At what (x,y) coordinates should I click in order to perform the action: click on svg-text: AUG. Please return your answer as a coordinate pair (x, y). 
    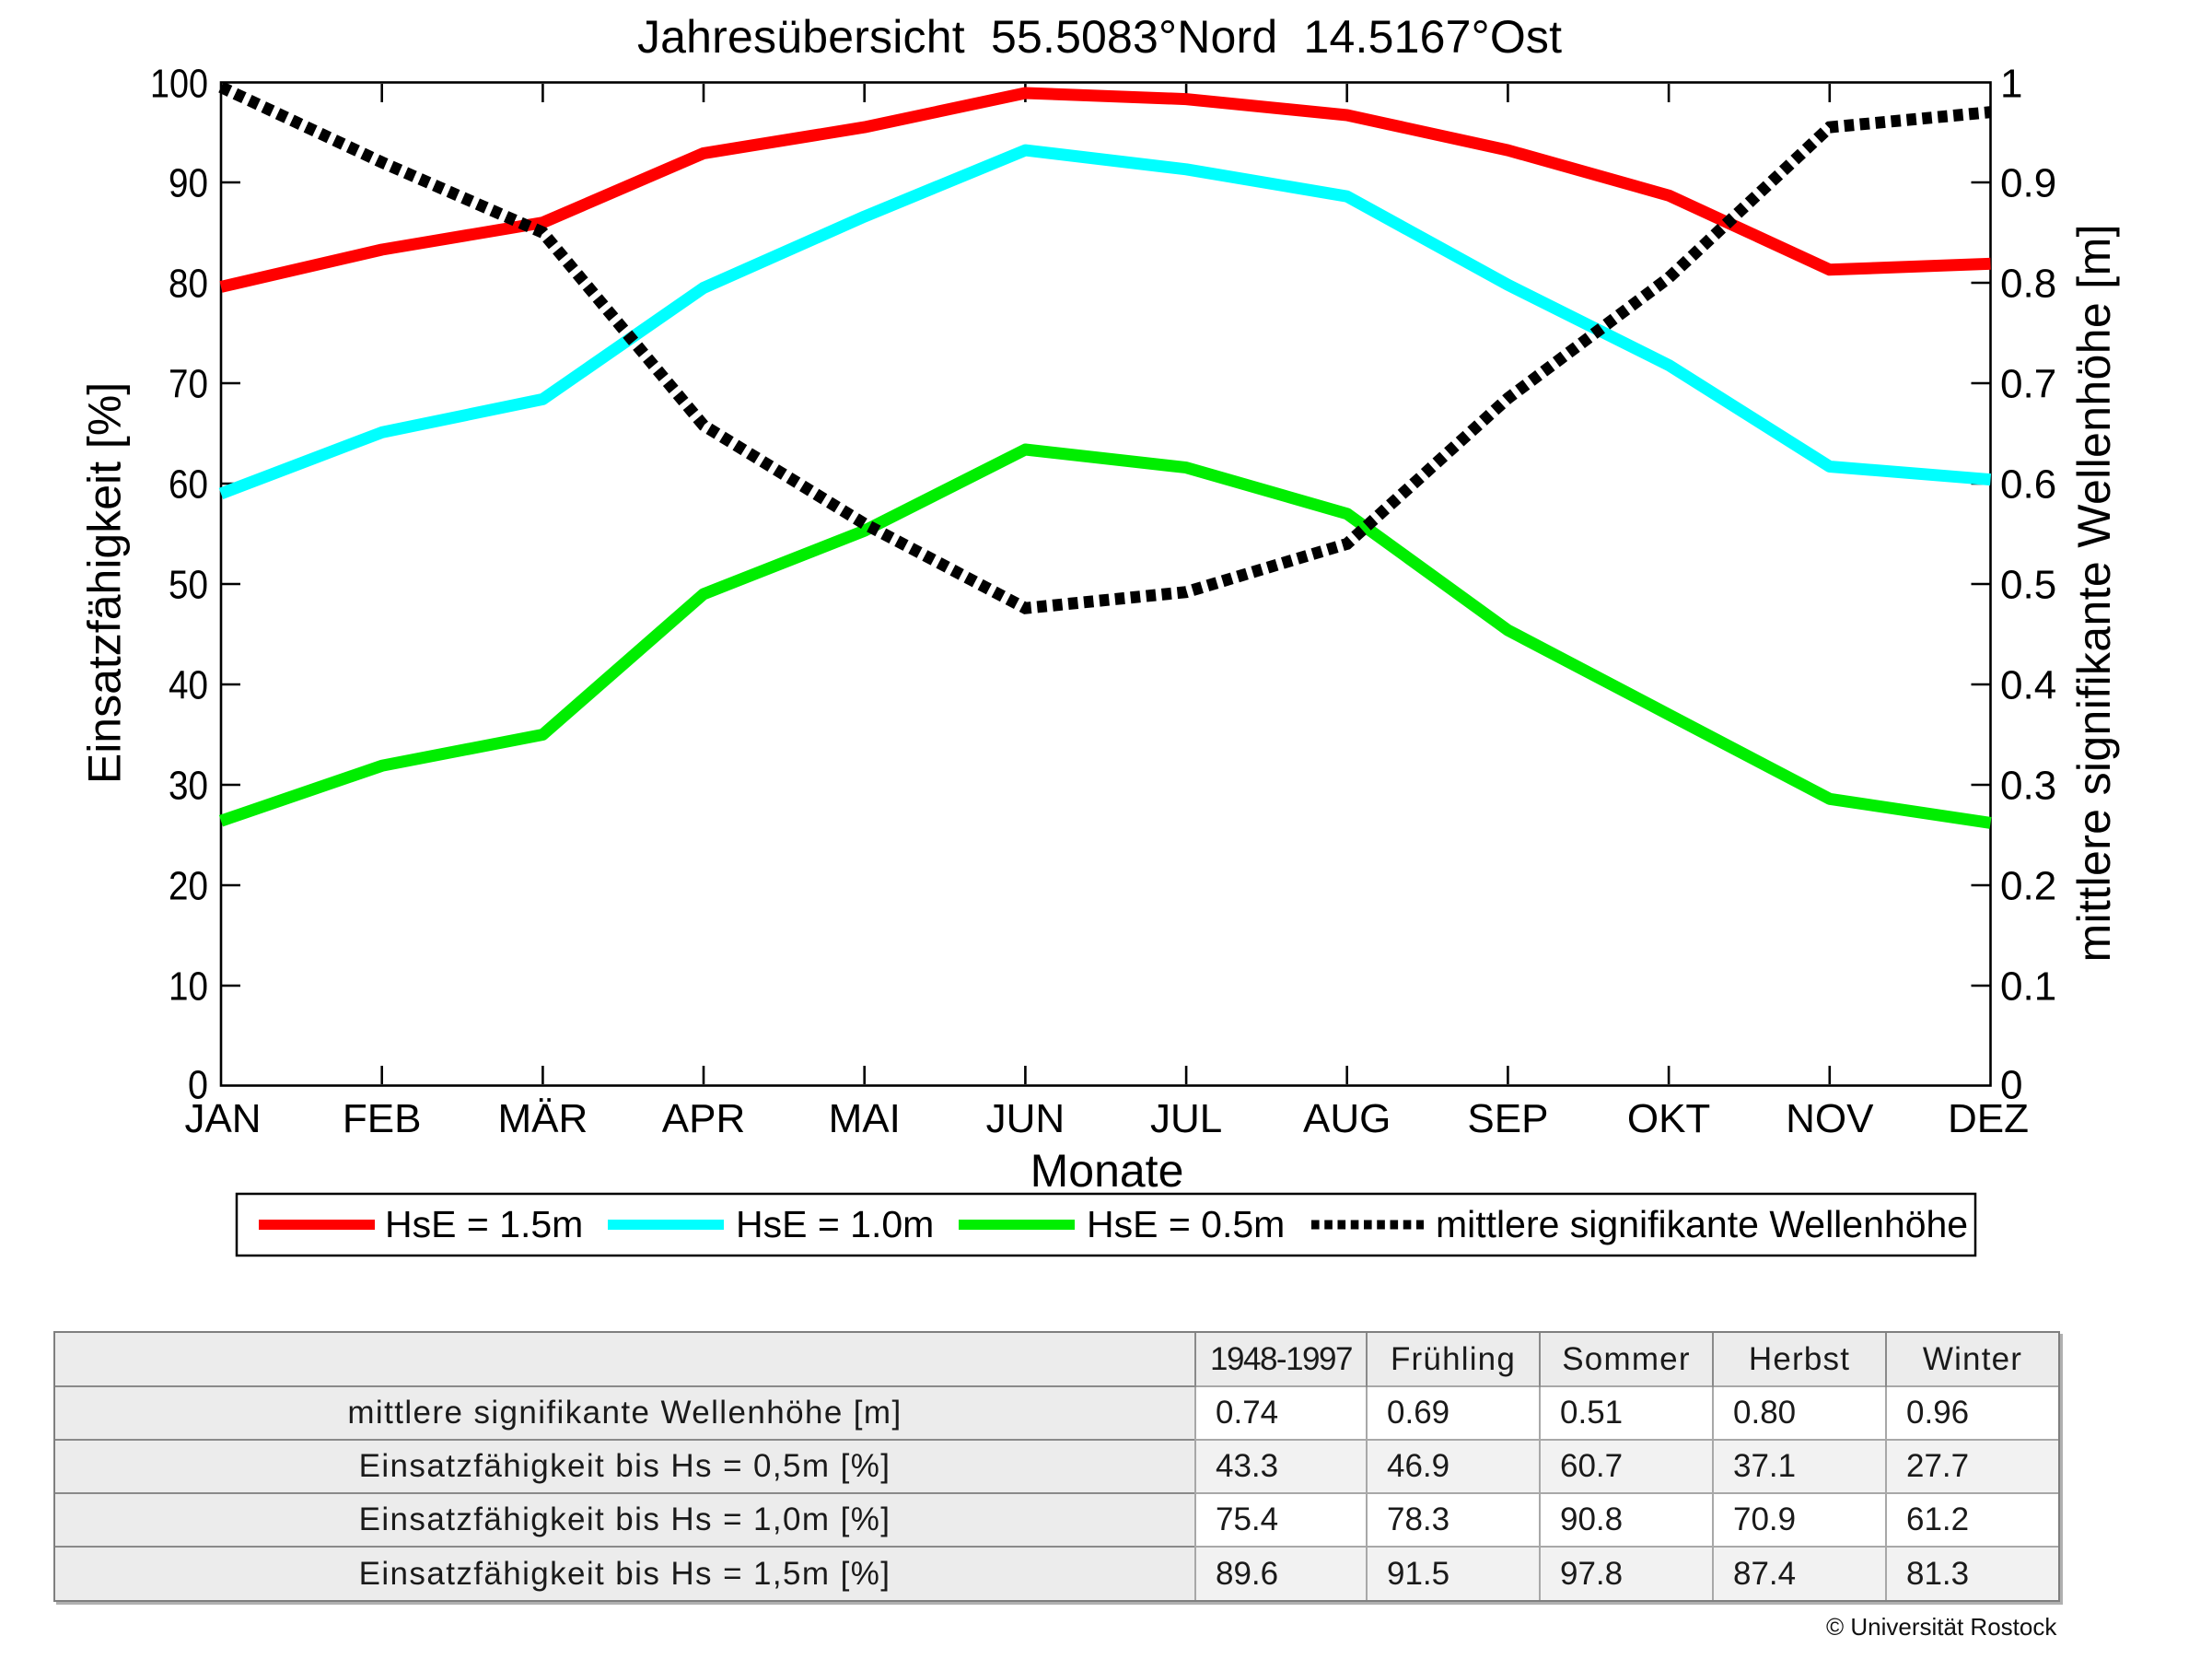
    Looking at the image, I should click on (1347, 1118).